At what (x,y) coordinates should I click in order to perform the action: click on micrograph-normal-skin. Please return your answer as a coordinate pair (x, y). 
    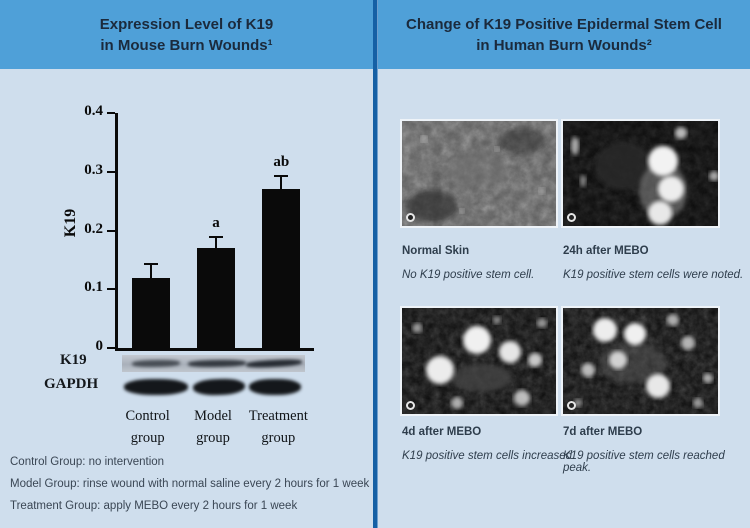
    Looking at the image, I should click on (479, 173).